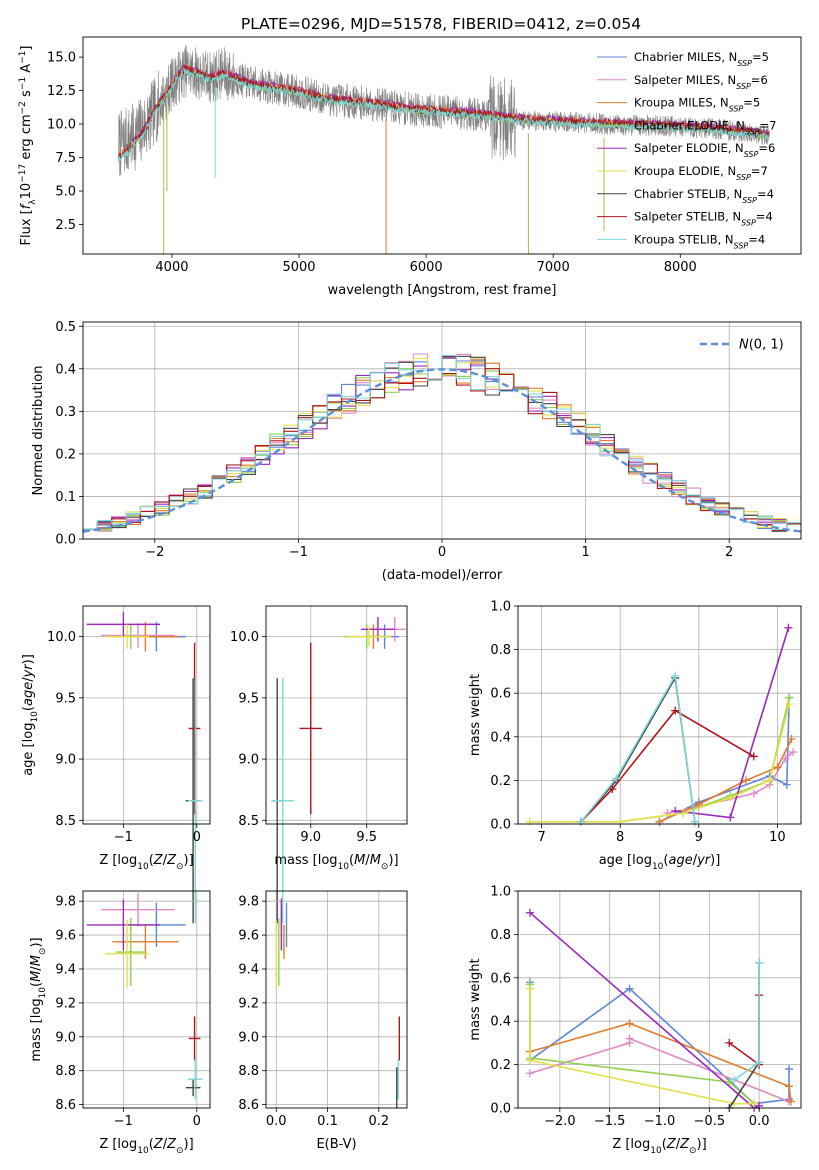  What do you see at coordinates (378, 629) in the screenshot?
I see `errorbar-point-salpeter-elodie` at bounding box center [378, 629].